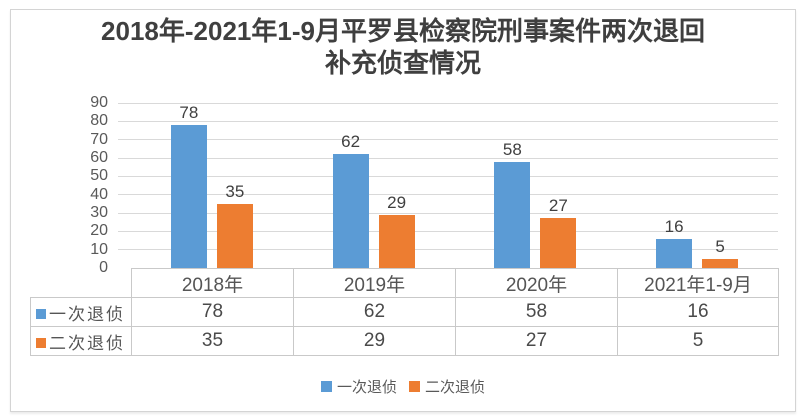 The width and height of the screenshot is (800, 419). Describe the element at coordinates (81, 283) in the screenshot. I see `table-corner-cell` at that location.